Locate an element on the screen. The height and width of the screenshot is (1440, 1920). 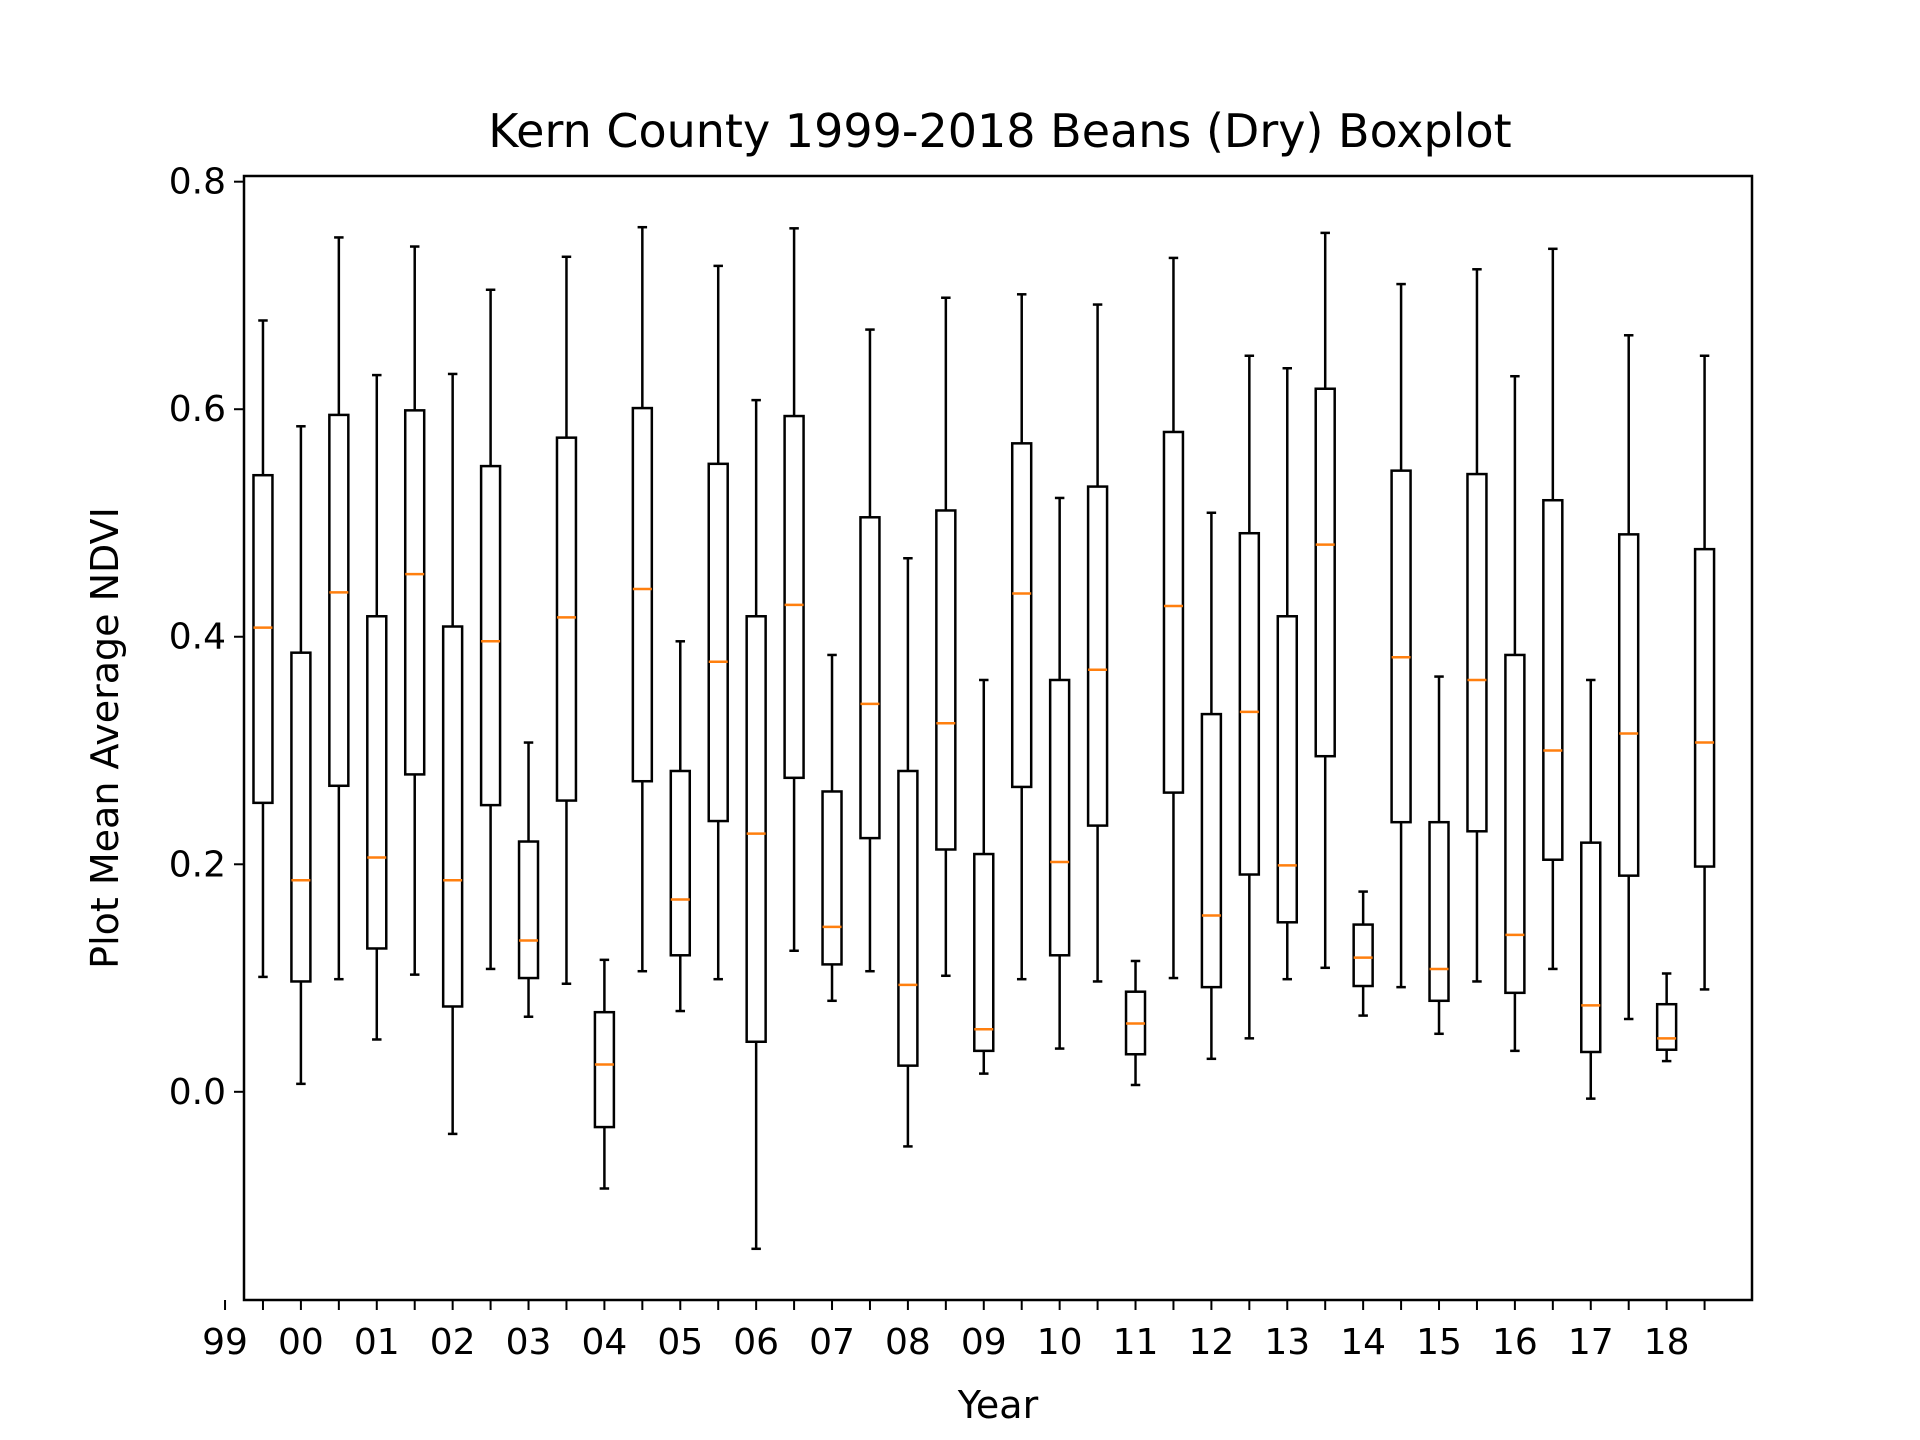
y-tick-label: 0.0 is located at coordinates (197, 1092).